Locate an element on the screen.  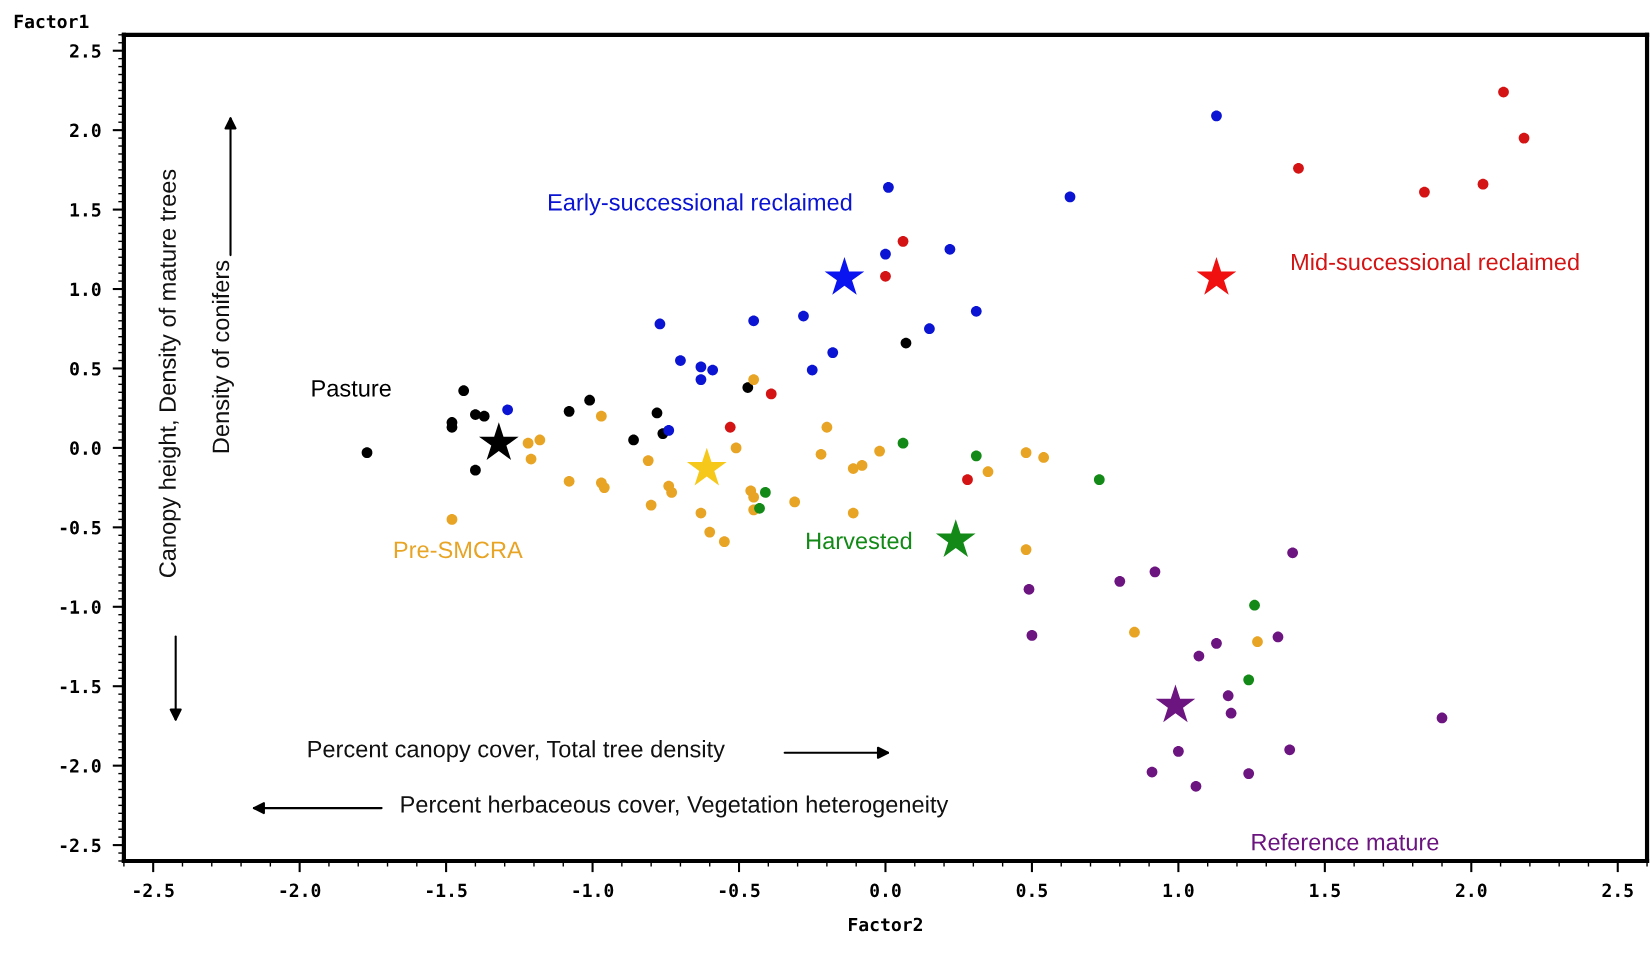
y-tick-label: 1.5 is located at coordinates (85, 210).